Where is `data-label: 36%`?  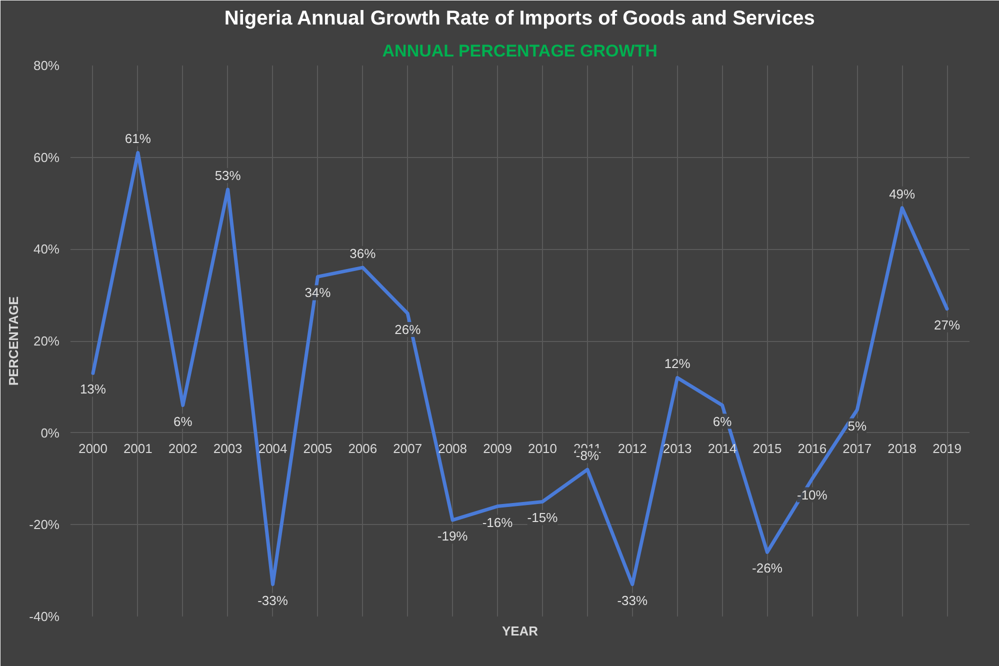 data-label: 36% is located at coordinates (363, 254).